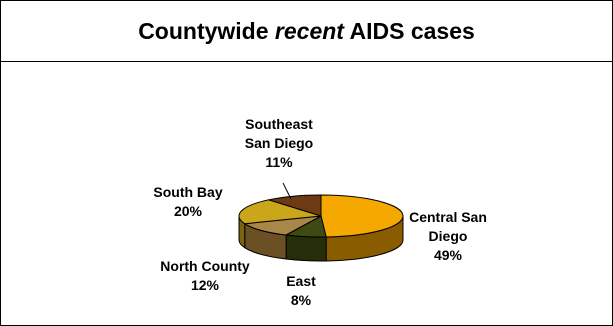  What do you see at coordinates (187, 192) in the screenshot?
I see `slice-name-label: South Bay` at bounding box center [187, 192].